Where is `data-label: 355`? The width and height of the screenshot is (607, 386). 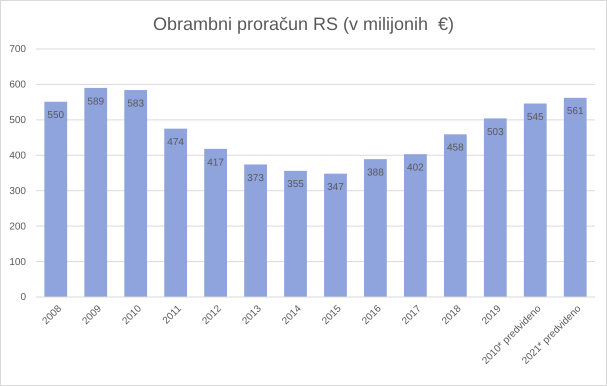
data-label: 355 is located at coordinates (295, 184).